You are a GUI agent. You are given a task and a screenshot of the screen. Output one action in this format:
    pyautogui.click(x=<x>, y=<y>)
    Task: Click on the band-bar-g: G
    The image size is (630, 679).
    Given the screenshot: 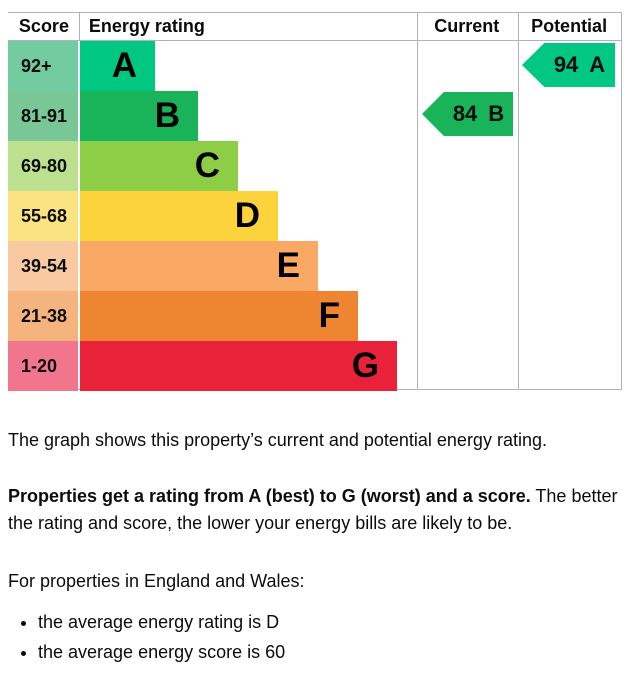 What is the action you would take?
    pyautogui.click(x=238, y=366)
    